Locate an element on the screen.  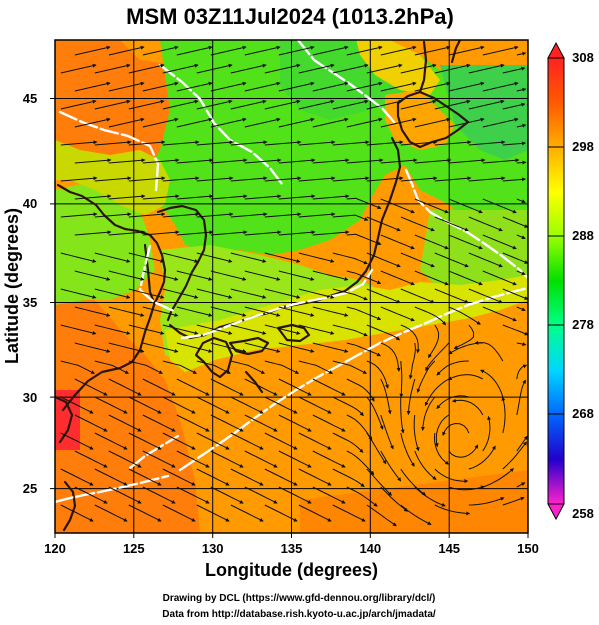
hot-spot-taiwan is located at coordinates (67, 420).